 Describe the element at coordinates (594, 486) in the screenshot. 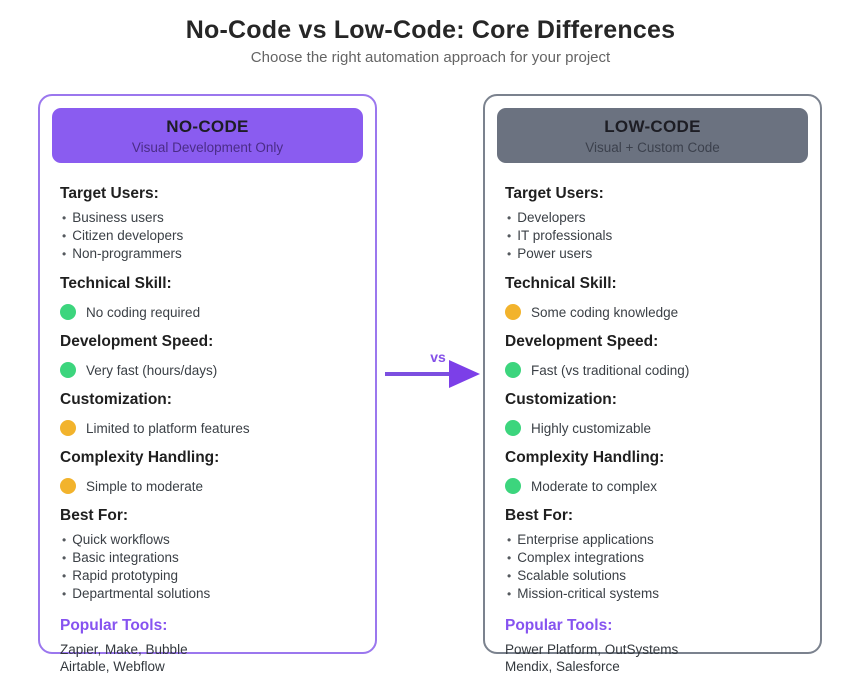

I see `status-text: Moderate to complex` at that location.